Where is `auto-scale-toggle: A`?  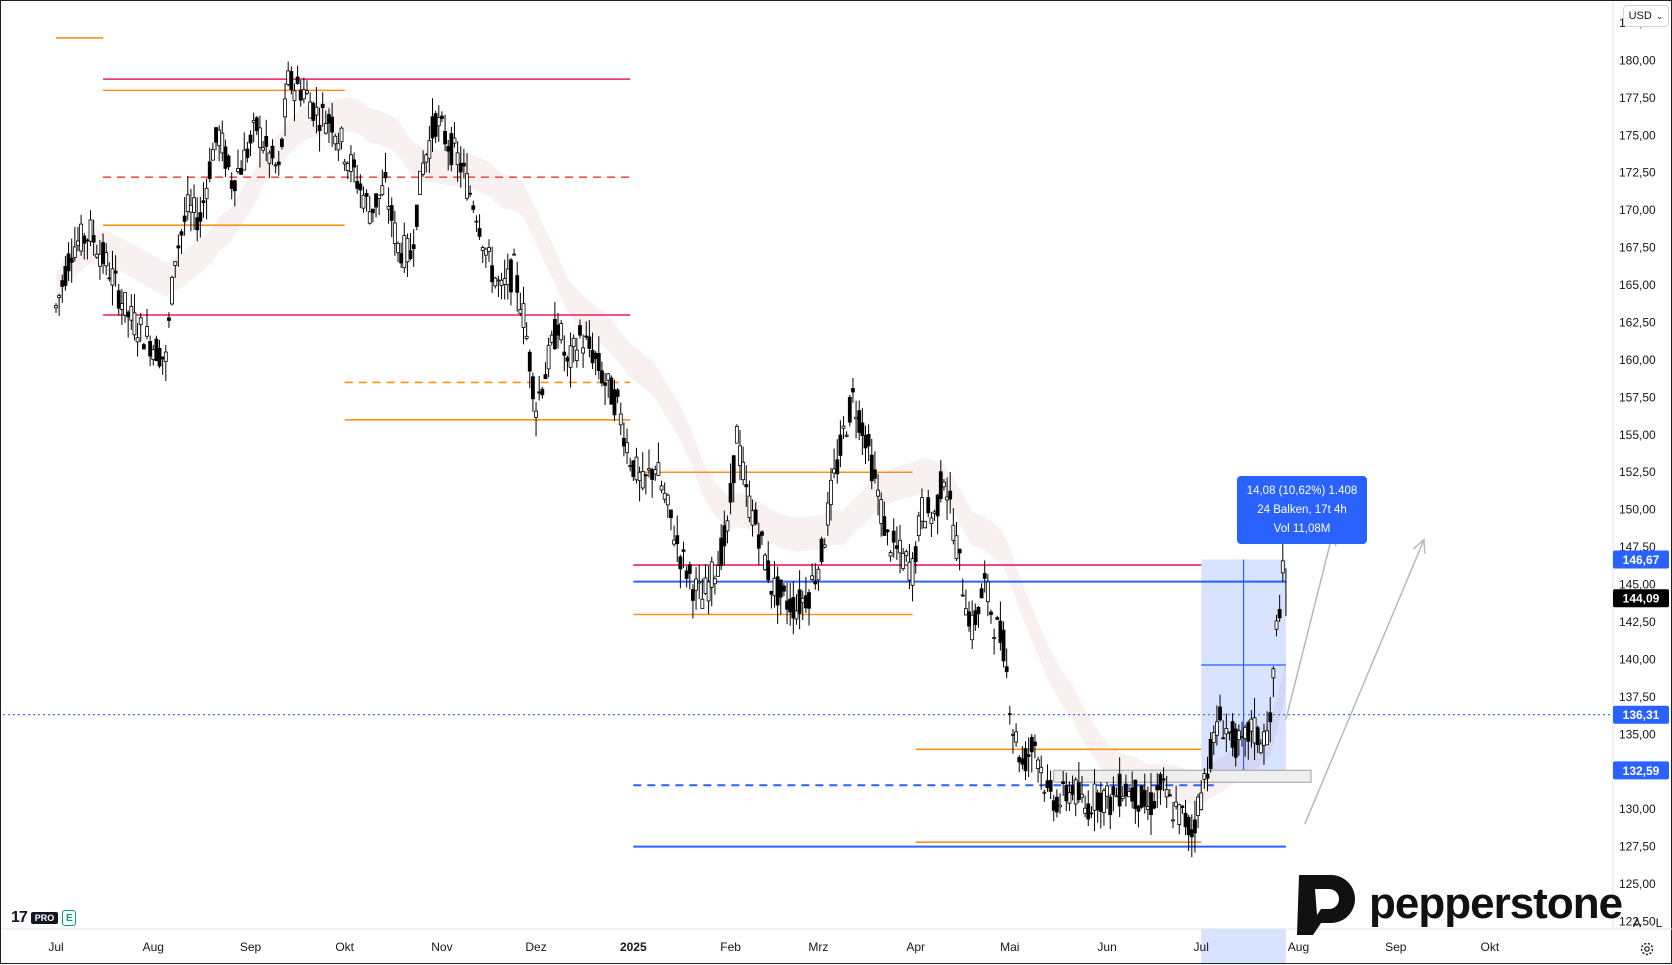 auto-scale-toggle: A is located at coordinates (1636, 923).